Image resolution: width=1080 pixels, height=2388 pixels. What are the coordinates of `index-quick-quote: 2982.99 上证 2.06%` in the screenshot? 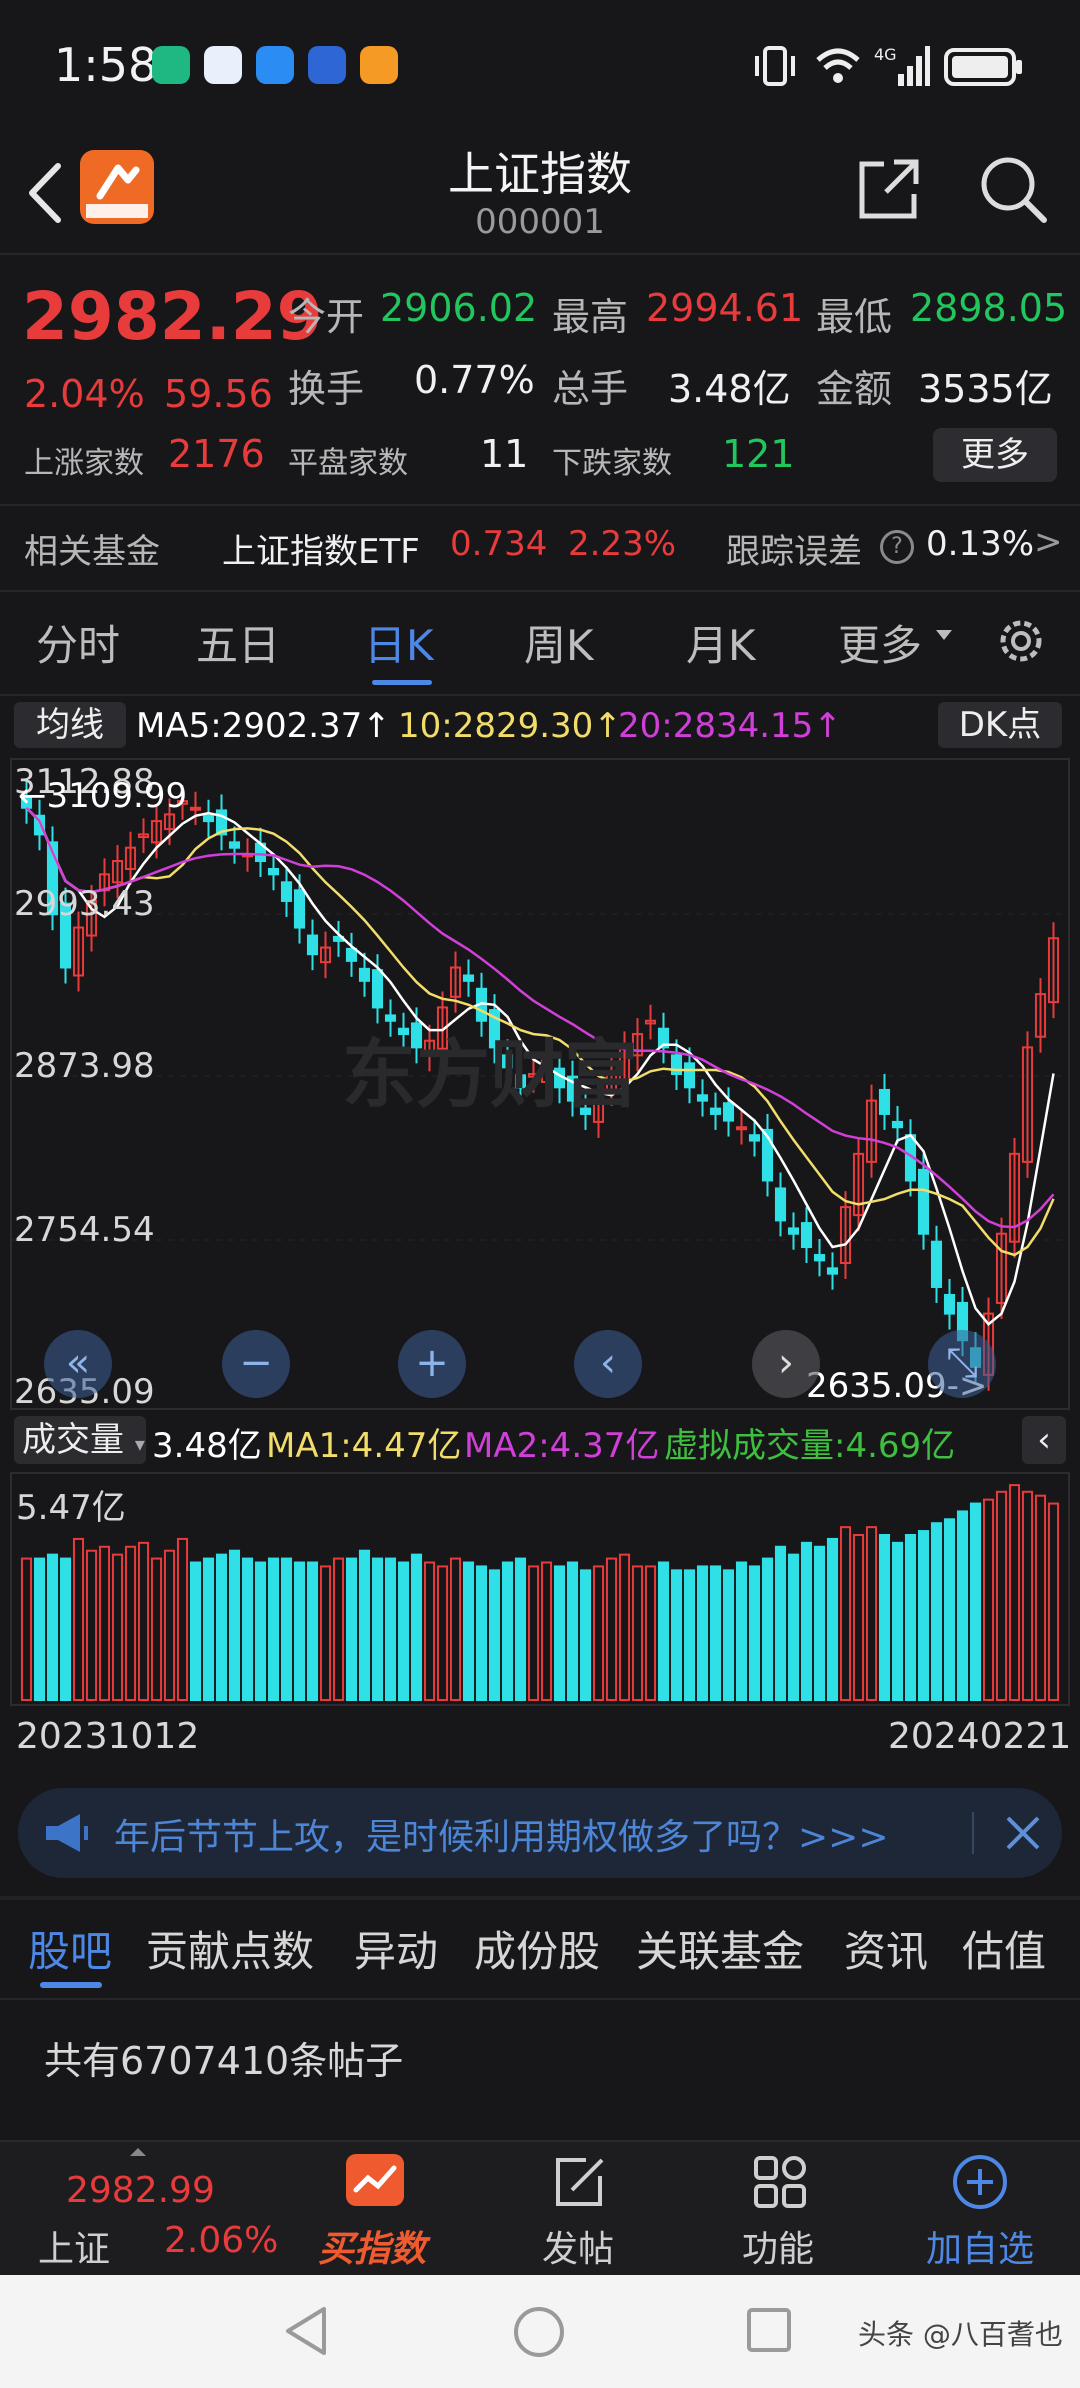 It's located at (145, 2209).